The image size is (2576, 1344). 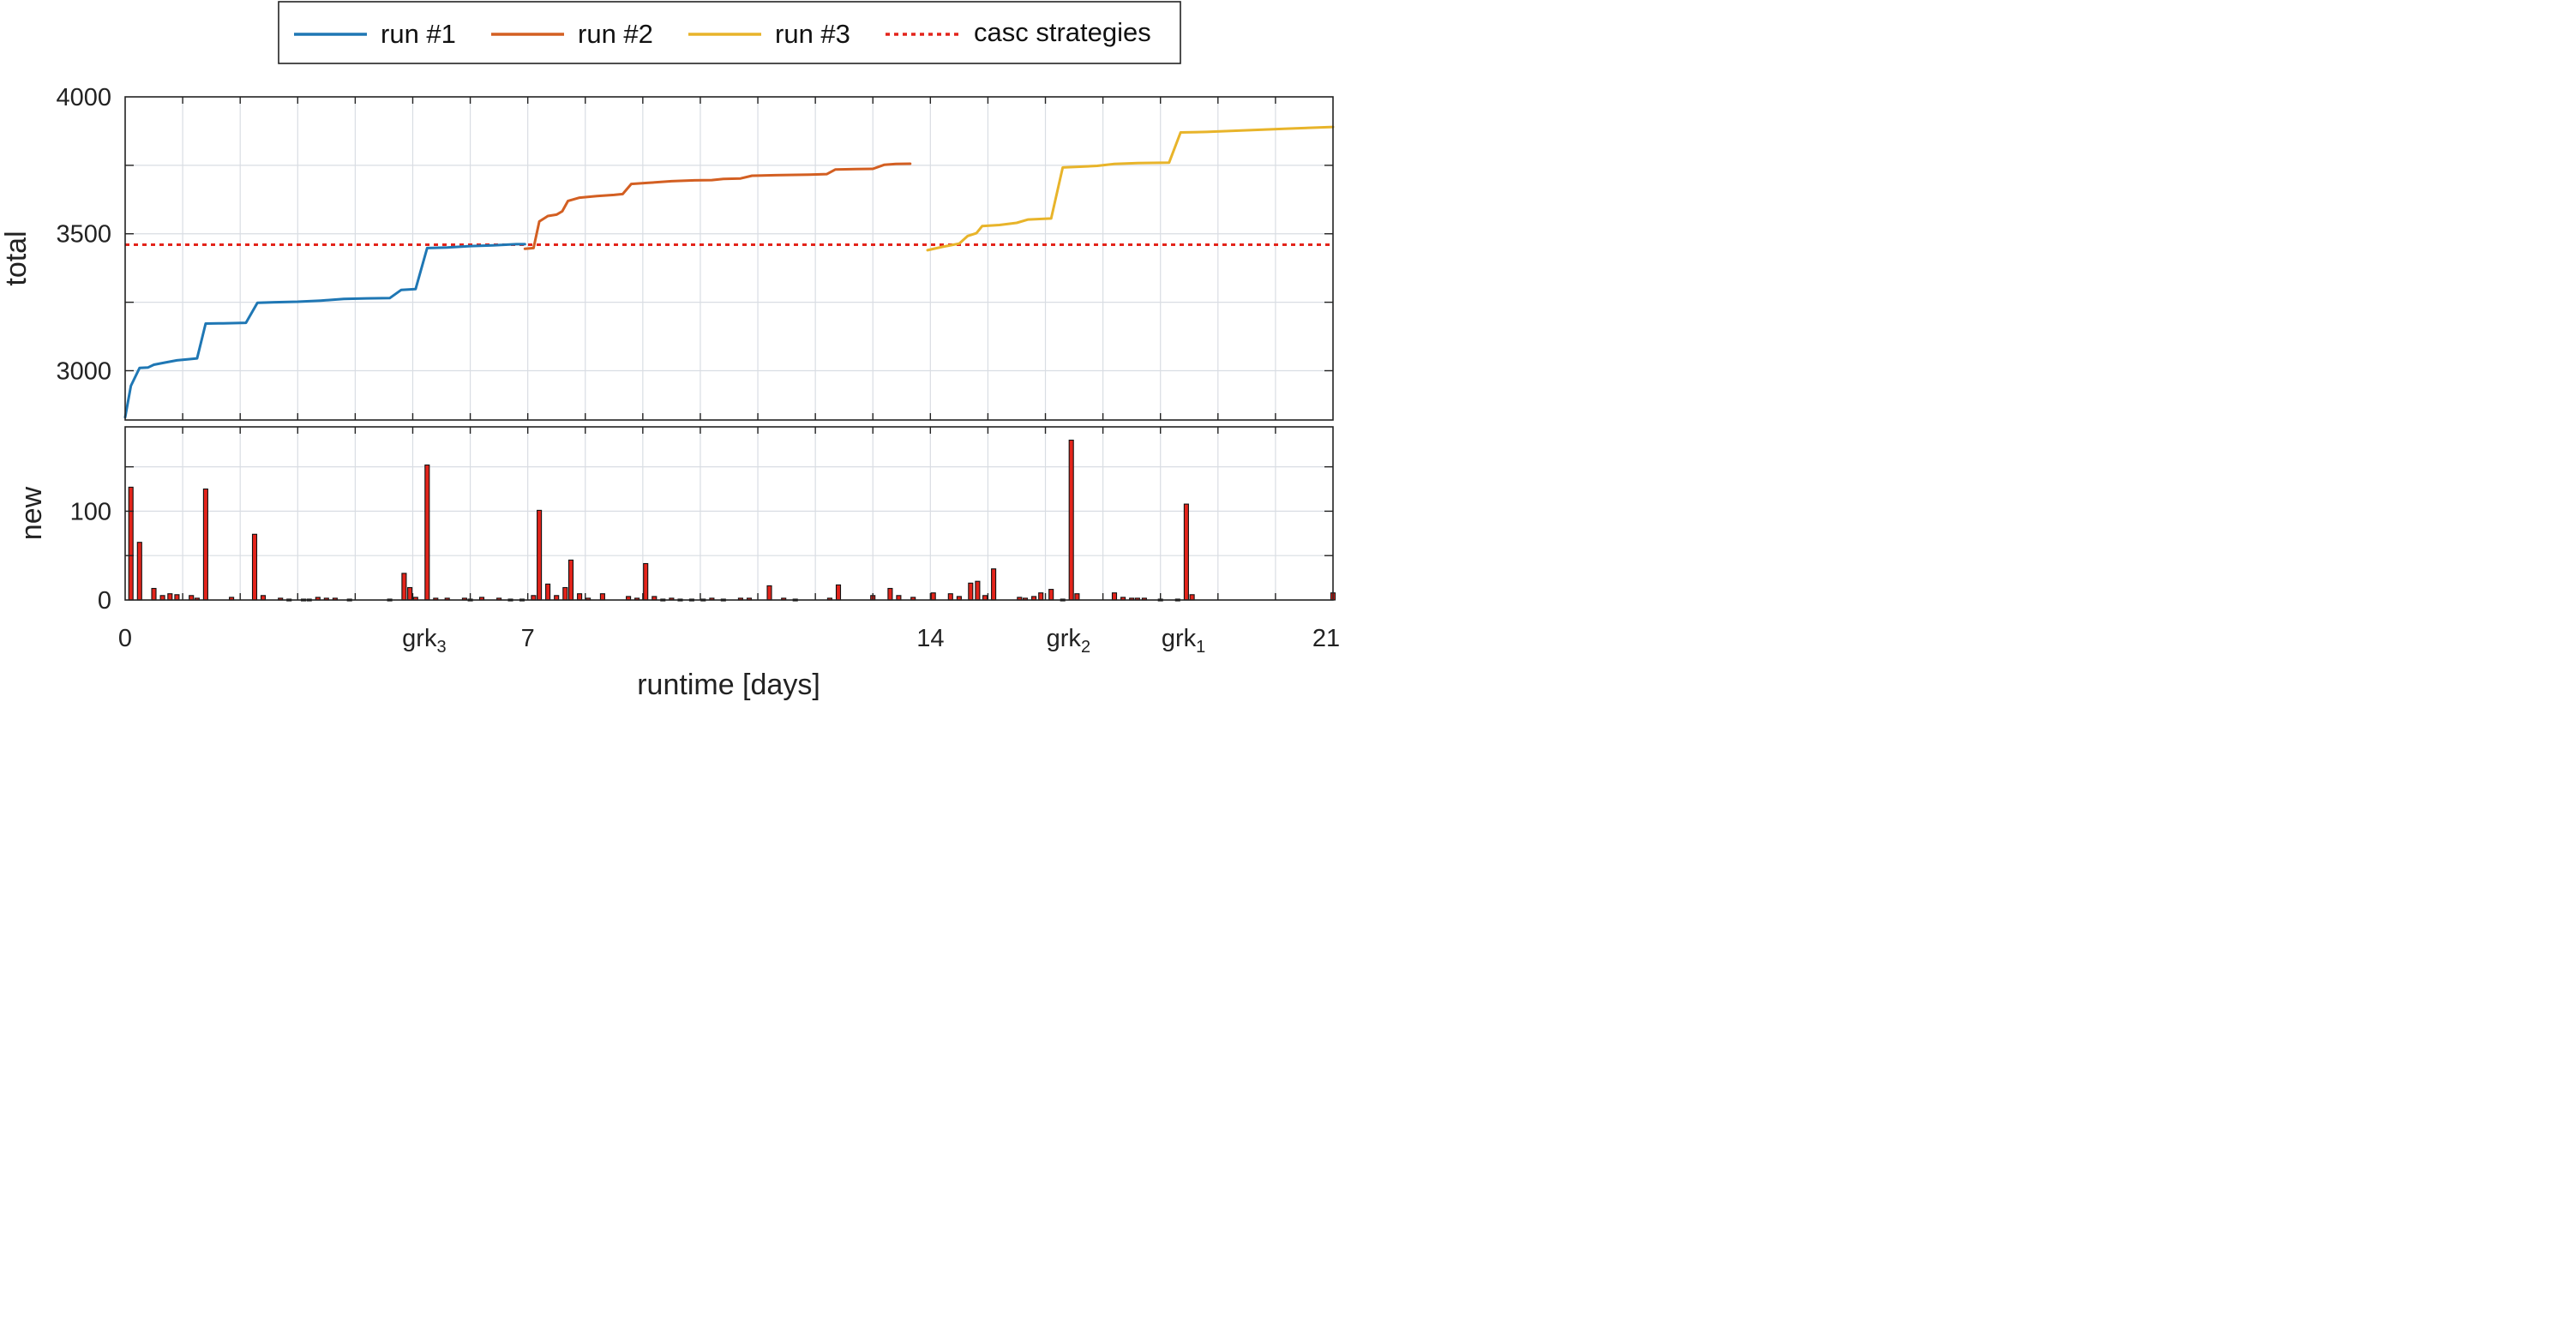 I want to click on legend-entry-run-1: run #1, so click(x=375, y=34).